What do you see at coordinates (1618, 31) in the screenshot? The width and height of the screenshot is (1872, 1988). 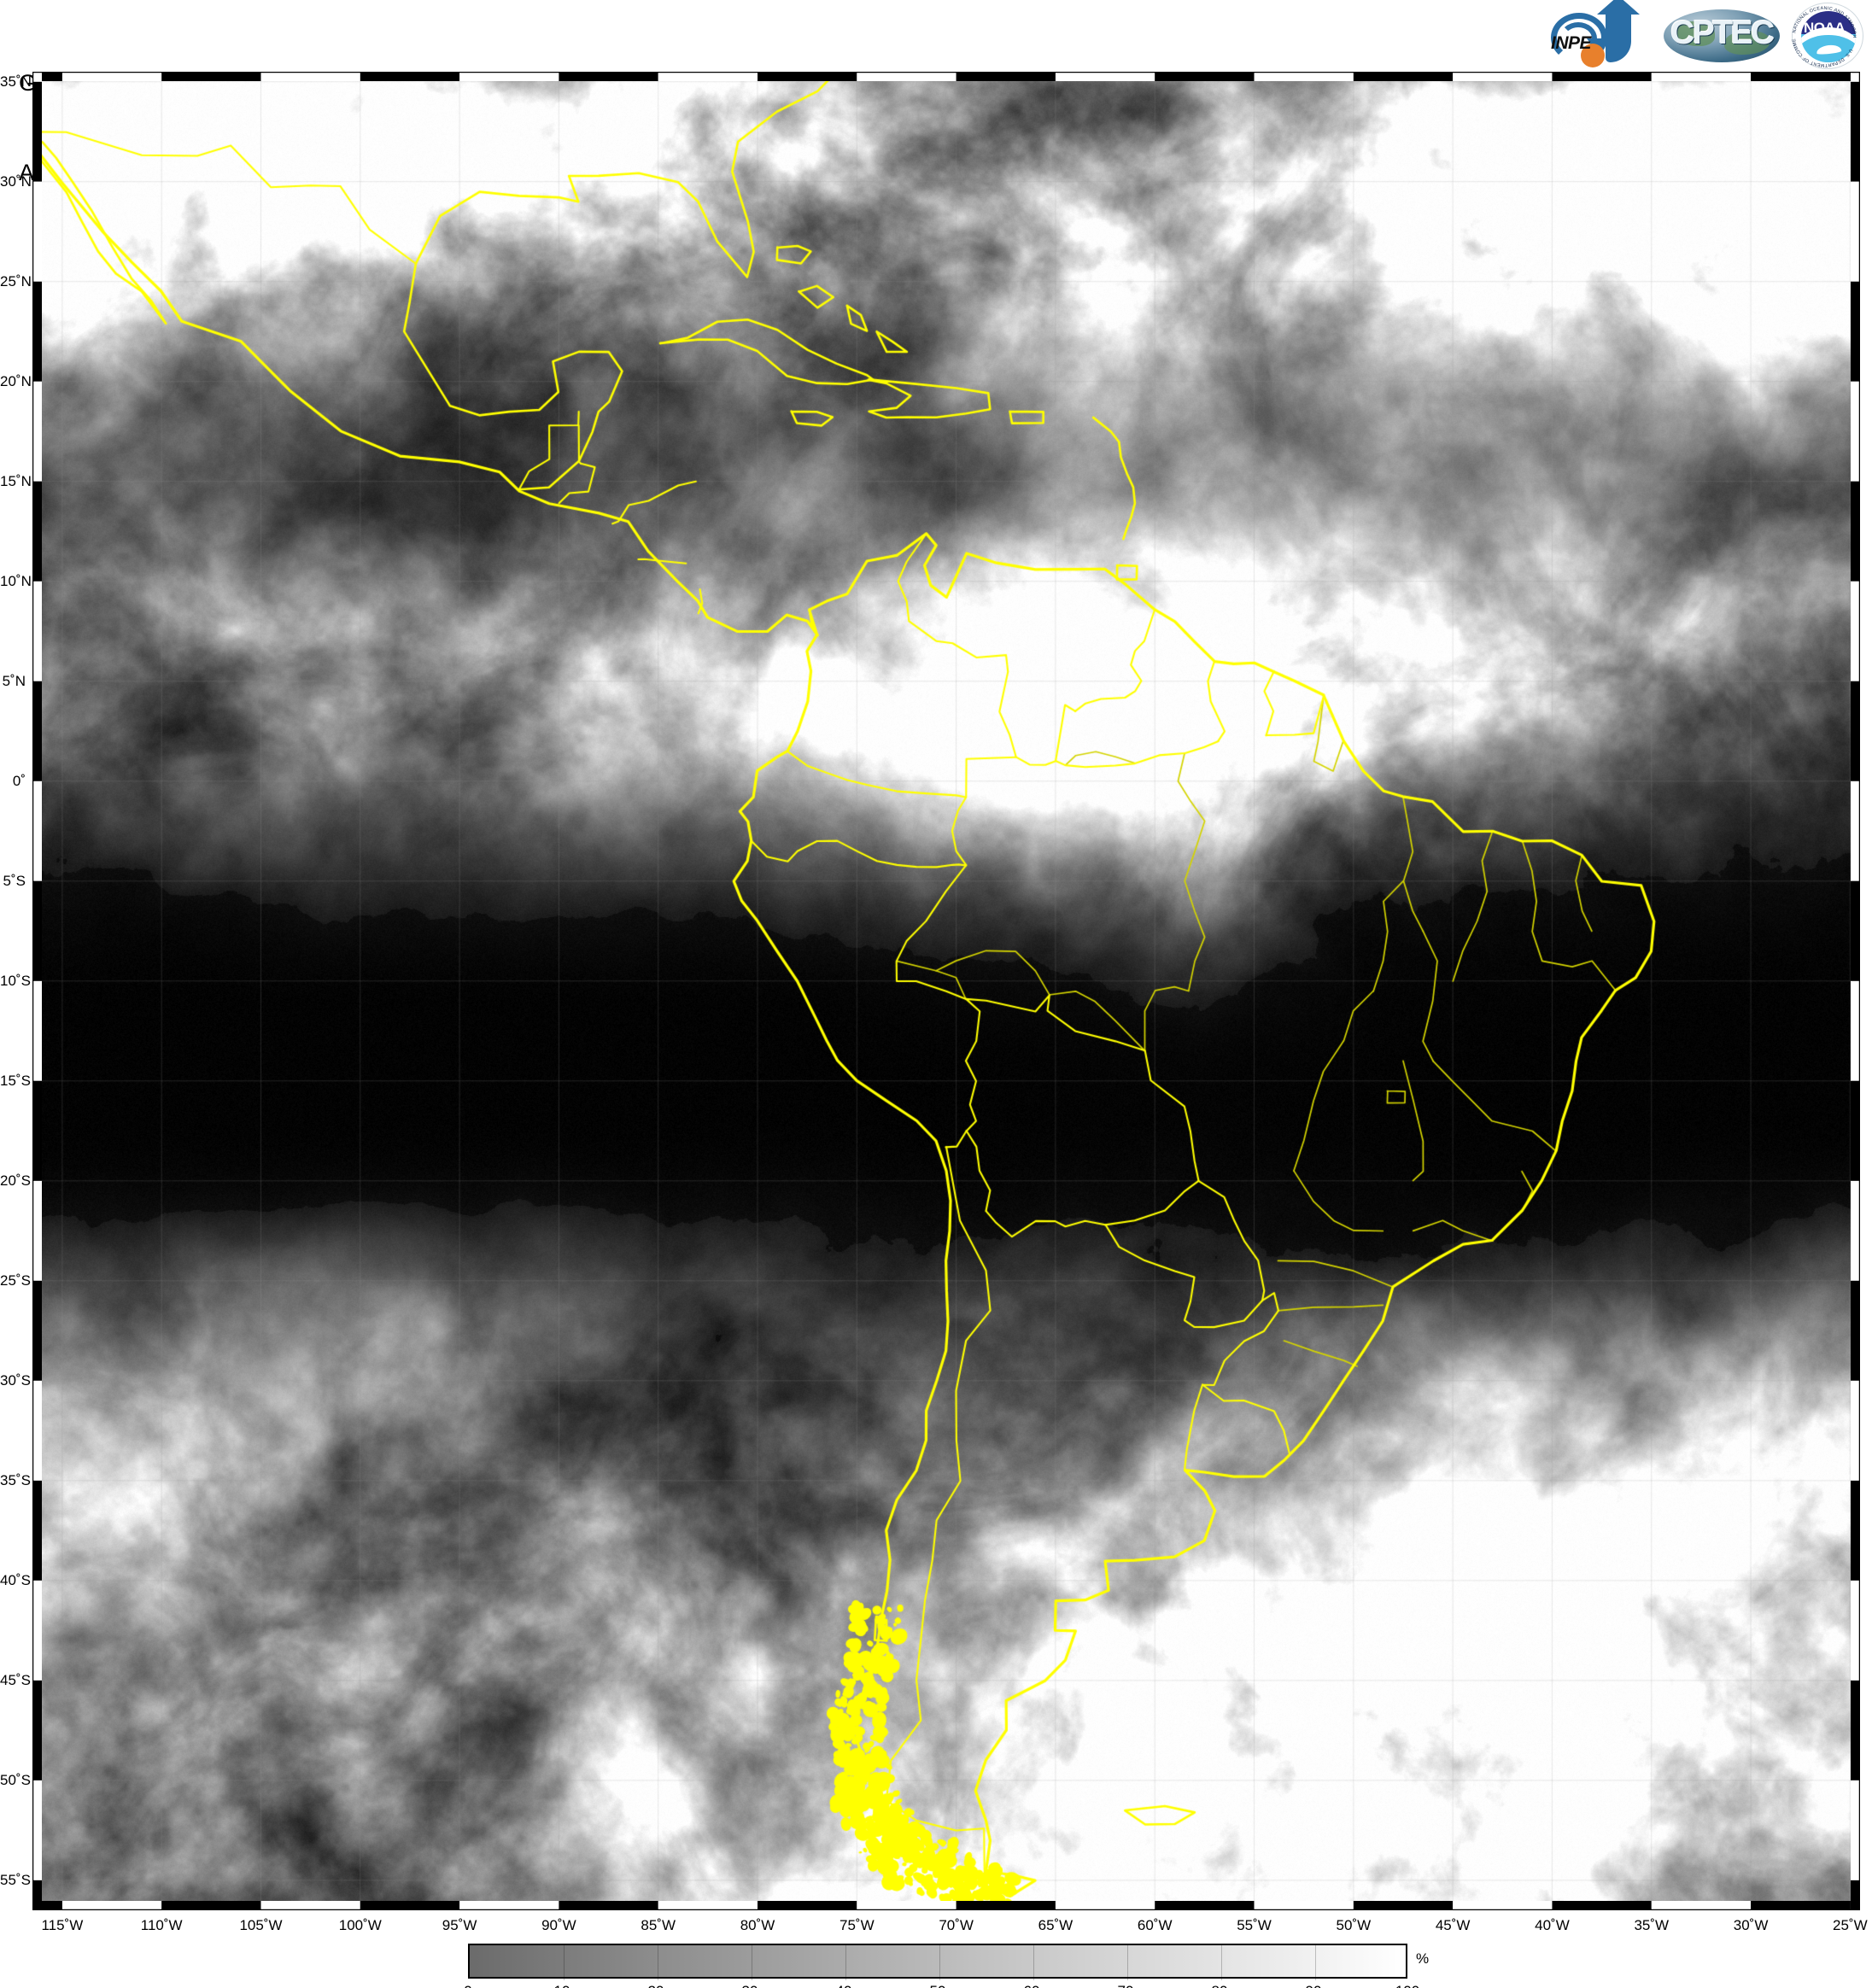 I see `inpe-up-arrow-icon` at bounding box center [1618, 31].